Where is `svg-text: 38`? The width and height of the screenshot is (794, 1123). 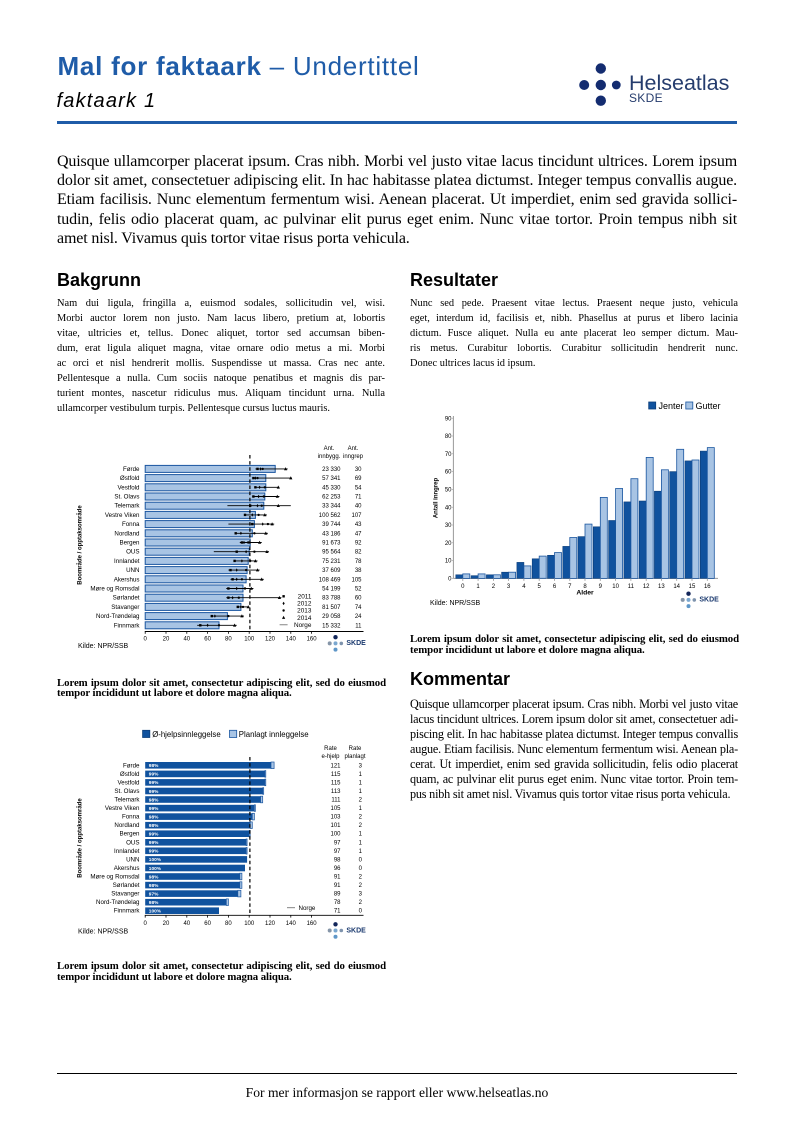
svg-text: 38 is located at coordinates (358, 571).